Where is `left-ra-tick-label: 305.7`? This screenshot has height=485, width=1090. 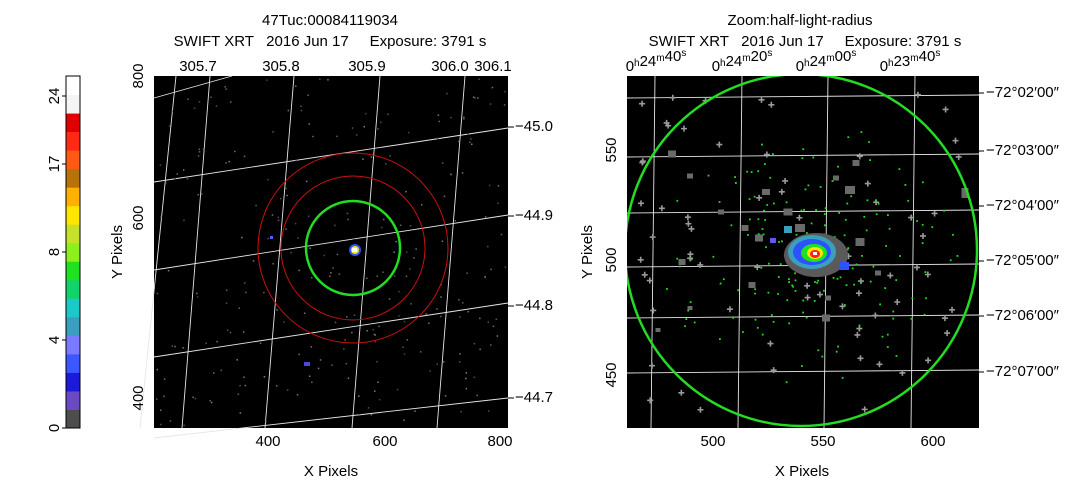 left-ra-tick-label: 305.7 is located at coordinates (198, 66).